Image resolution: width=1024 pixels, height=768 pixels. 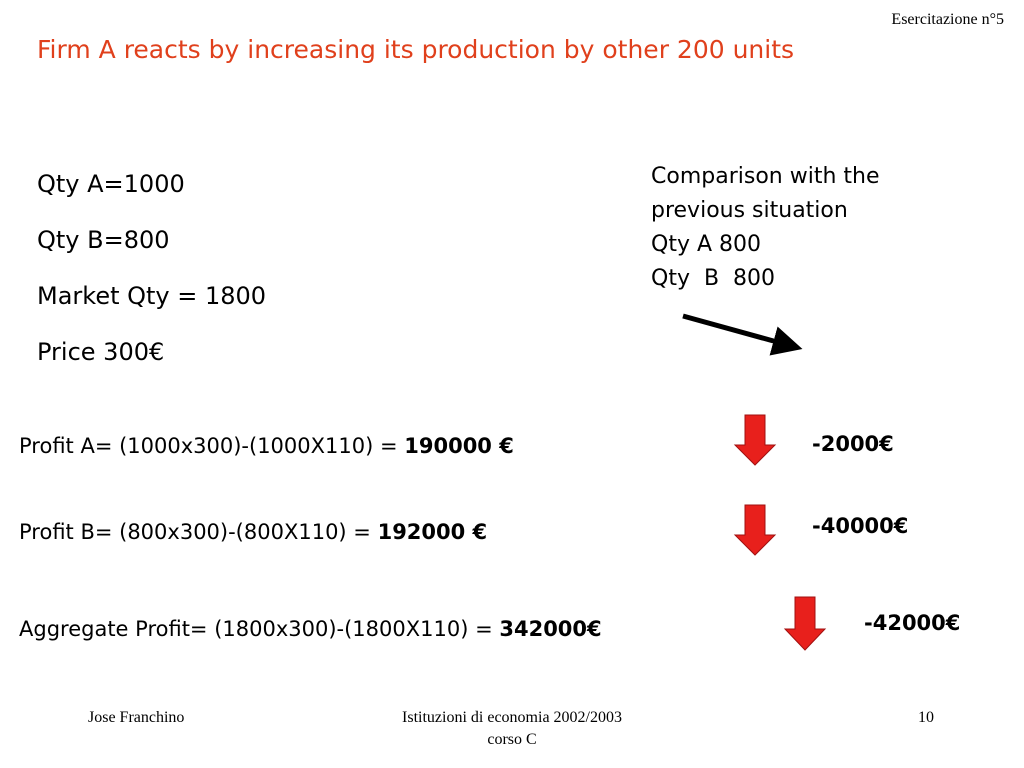 I want to click on comparison-line: Qty A 800, so click(x=706, y=244).